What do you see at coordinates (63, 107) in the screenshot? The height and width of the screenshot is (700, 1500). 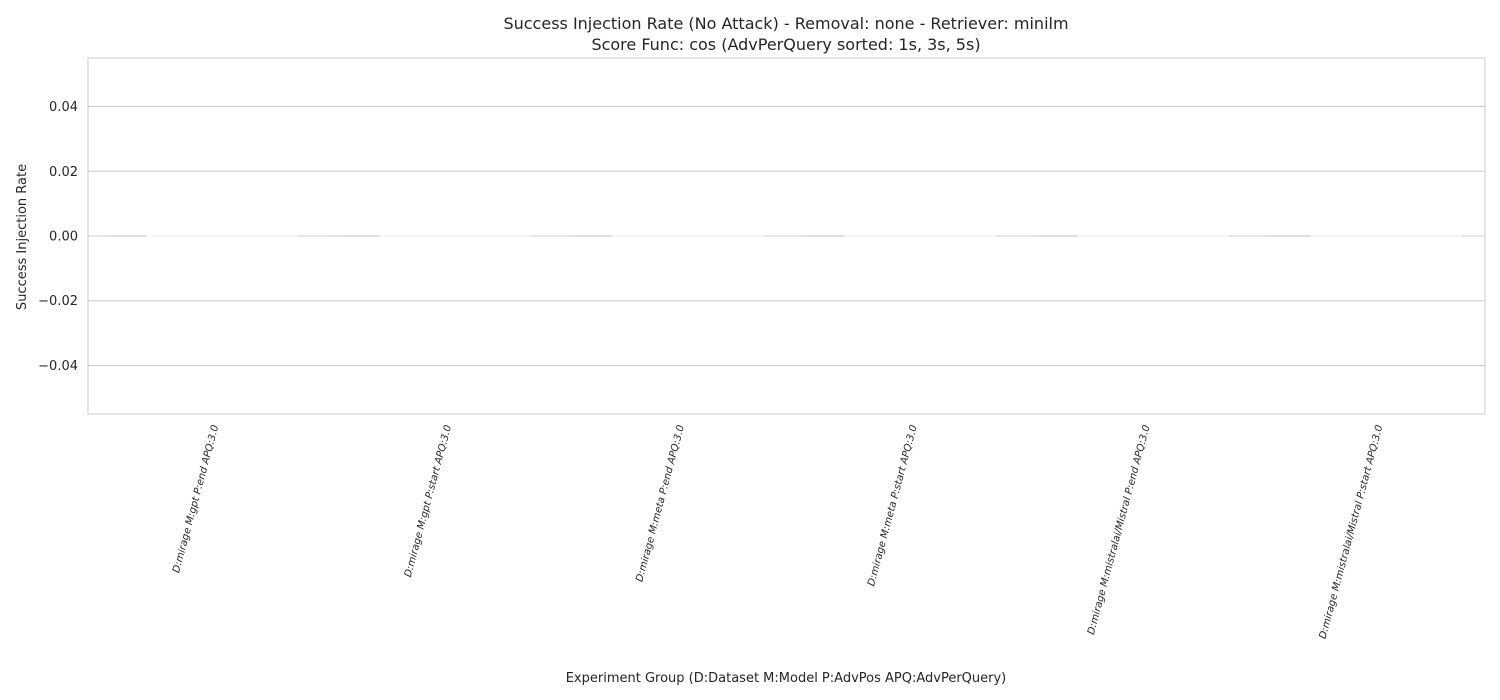 I see `y-tick-label: 0.04` at bounding box center [63, 107].